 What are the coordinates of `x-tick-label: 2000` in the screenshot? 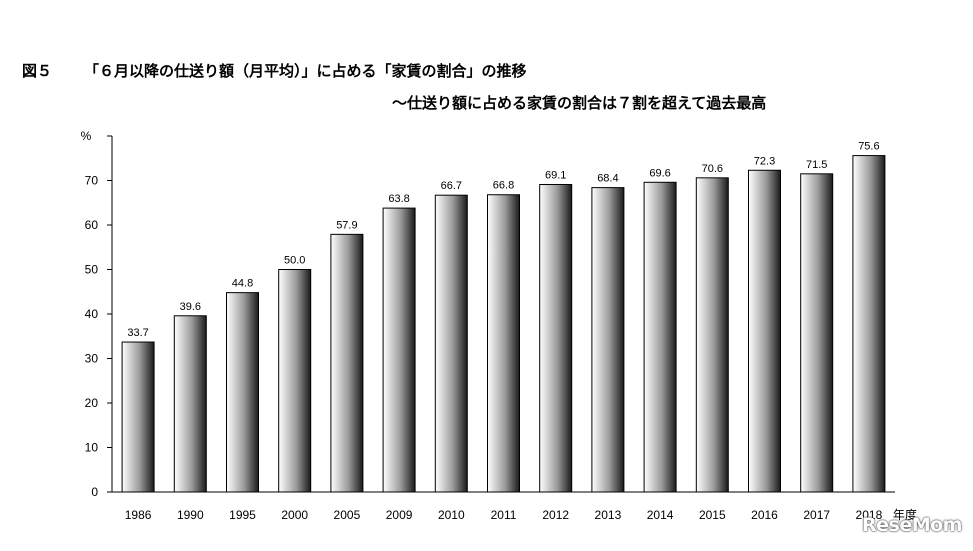 It's located at (294, 515).